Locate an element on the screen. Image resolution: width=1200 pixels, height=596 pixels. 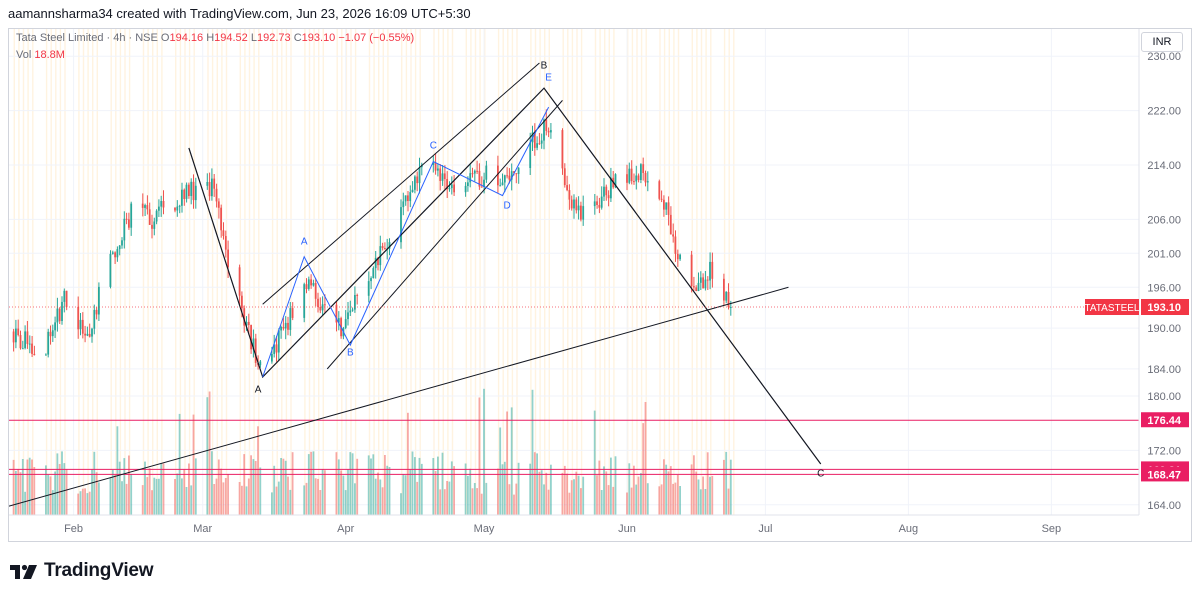
currency-button: INR is located at coordinates (1162, 42).